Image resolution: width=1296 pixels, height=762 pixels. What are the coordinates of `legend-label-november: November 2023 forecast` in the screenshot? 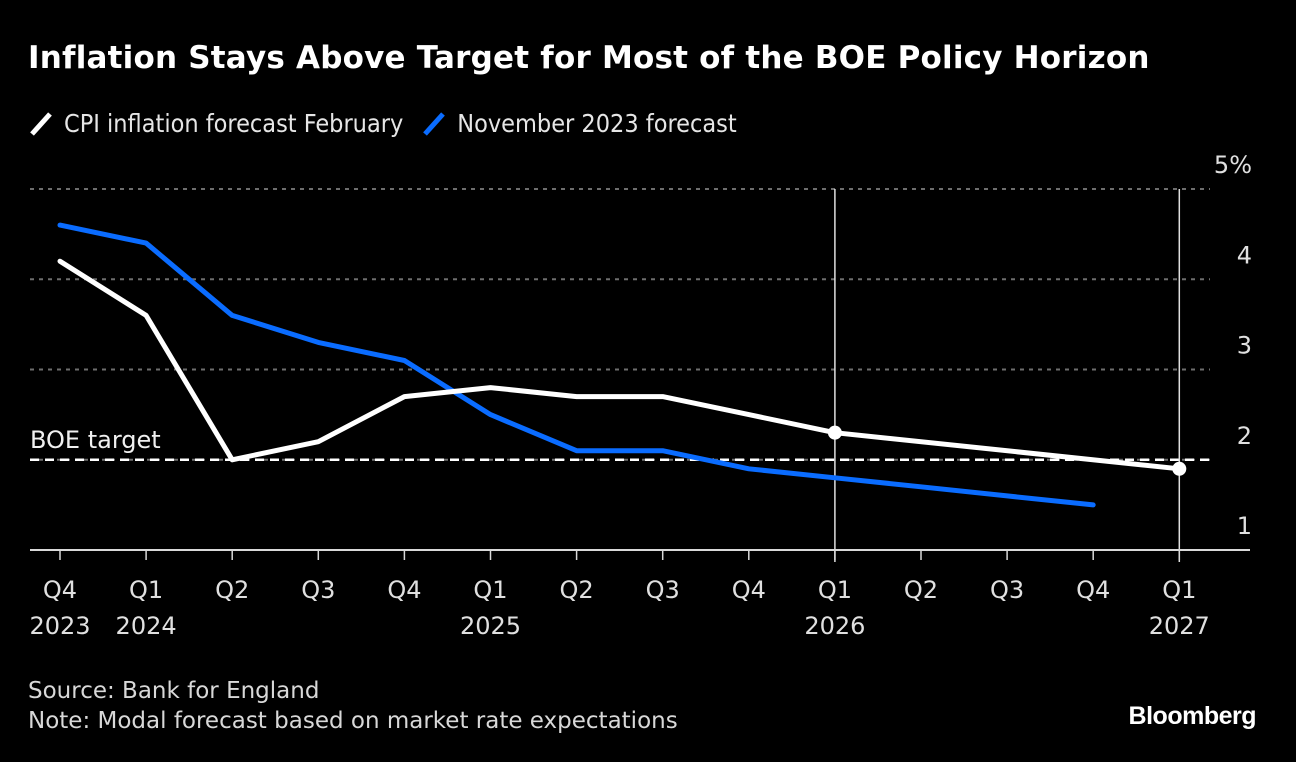 It's located at (597, 123).